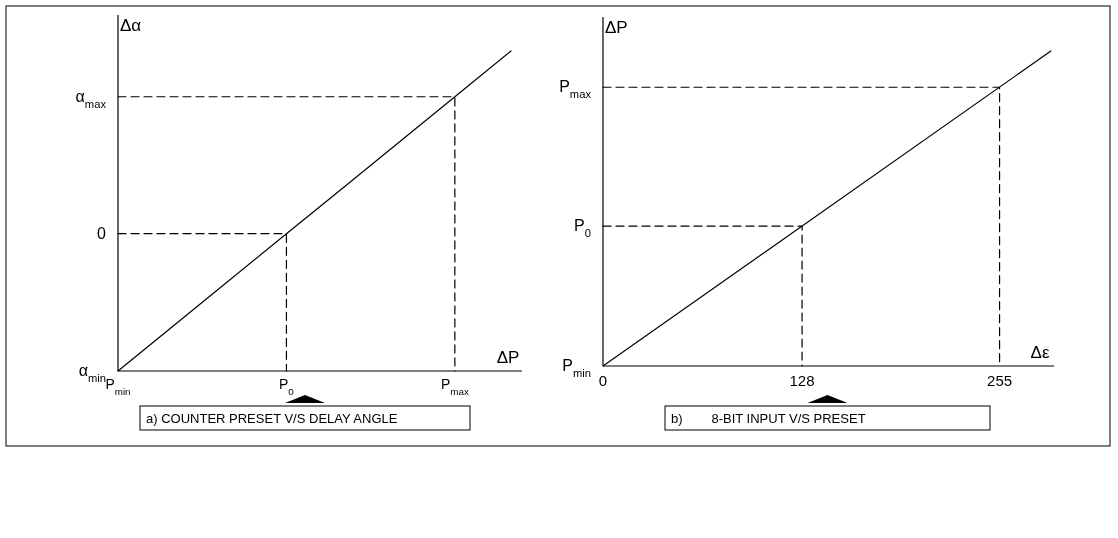 The width and height of the screenshot is (1118, 538). I want to click on annotation: P$_{0}$, so click(582, 228).